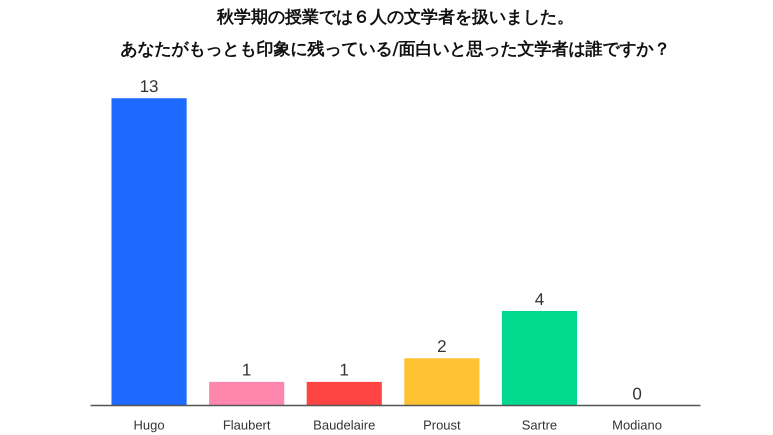 This screenshot has width=773, height=435. I want to click on chart-subtitle: あなたがもっとも印象に残っている/面白いと思った文学者は誰ですか？, so click(395, 50).